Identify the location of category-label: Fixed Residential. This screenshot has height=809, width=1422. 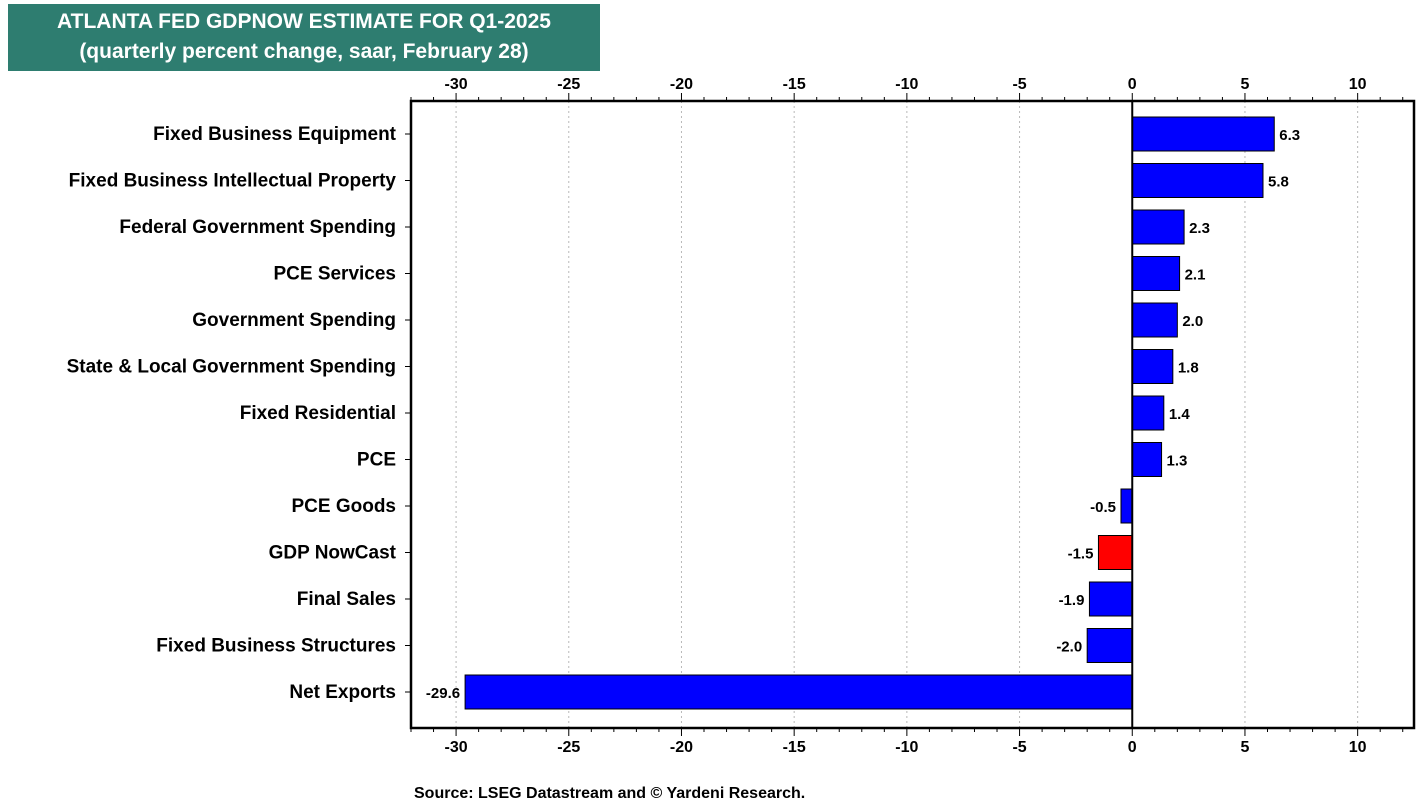
(318, 413).